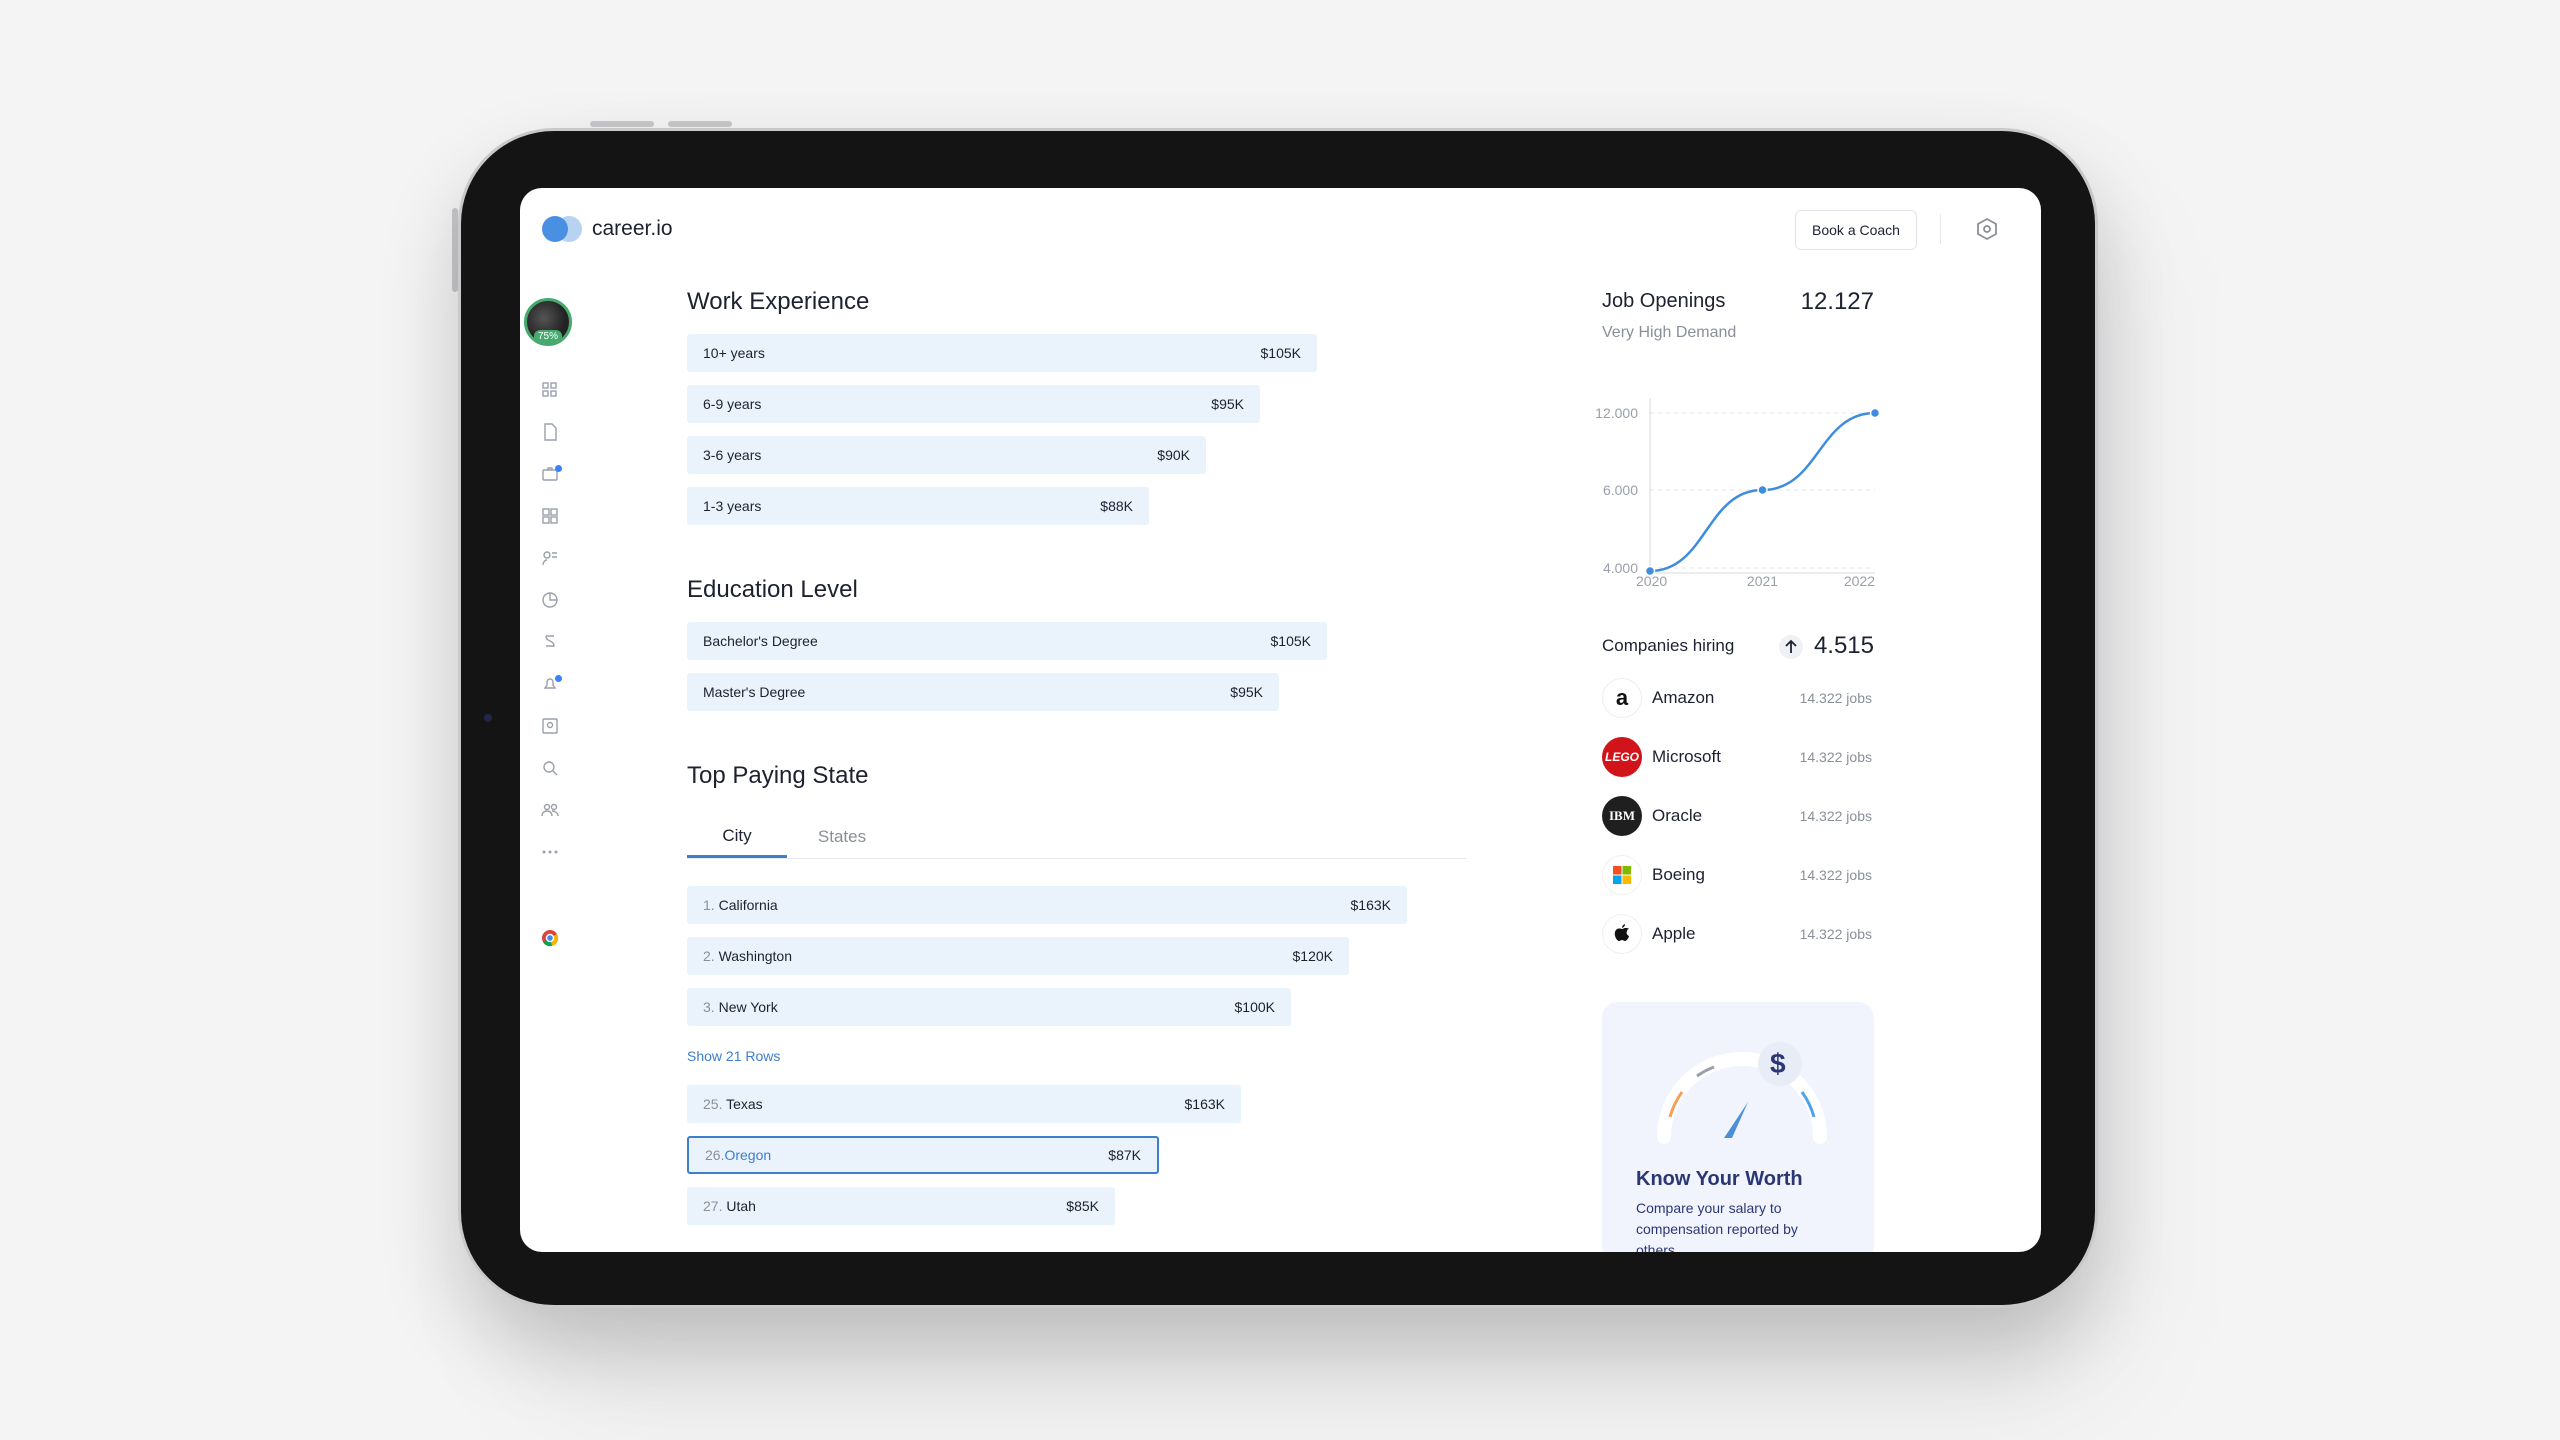 The image size is (2560, 1440). Describe the element at coordinates (488, 718) in the screenshot. I see `camera` at that location.